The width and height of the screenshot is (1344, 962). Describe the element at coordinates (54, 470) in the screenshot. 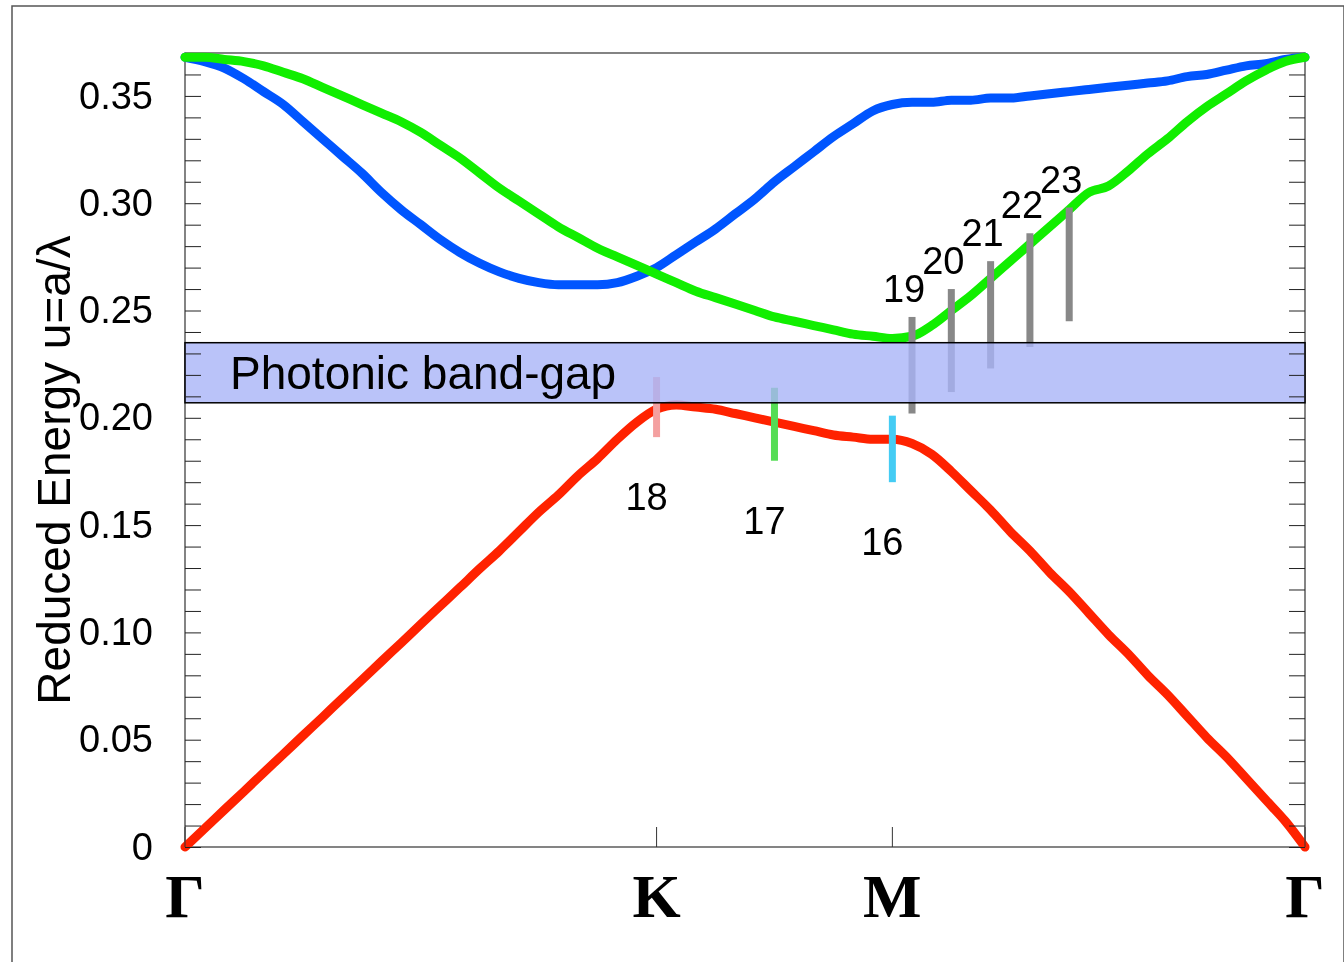

I see `y-axis-title: Reduced Energy u=a/λ` at that location.